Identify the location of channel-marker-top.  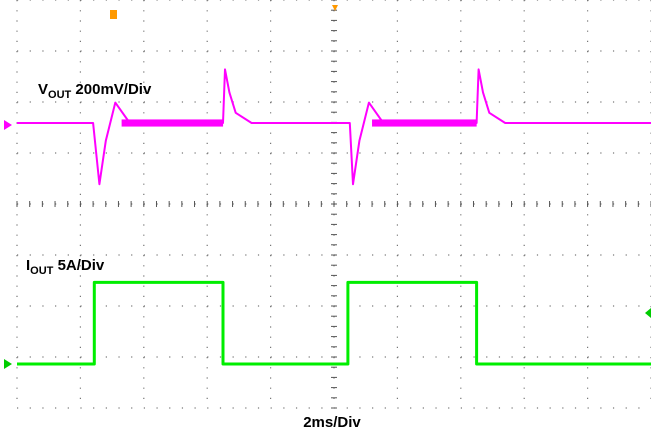
(113, 14).